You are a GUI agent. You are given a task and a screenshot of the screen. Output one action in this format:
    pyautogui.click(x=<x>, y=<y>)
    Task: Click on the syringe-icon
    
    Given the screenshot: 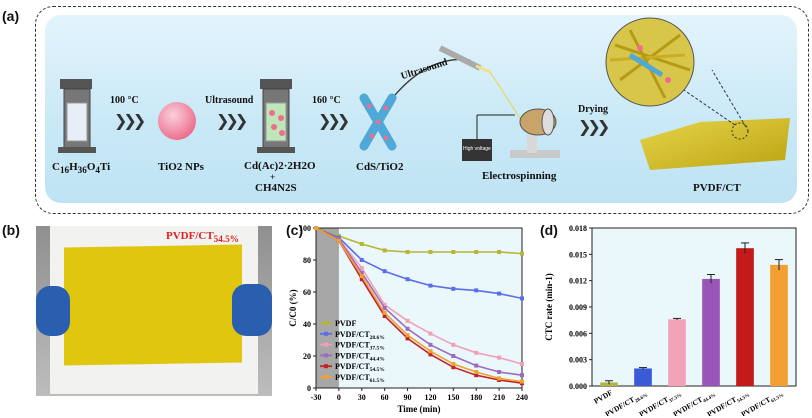 What is the action you would take?
    pyautogui.click(x=479, y=82)
    